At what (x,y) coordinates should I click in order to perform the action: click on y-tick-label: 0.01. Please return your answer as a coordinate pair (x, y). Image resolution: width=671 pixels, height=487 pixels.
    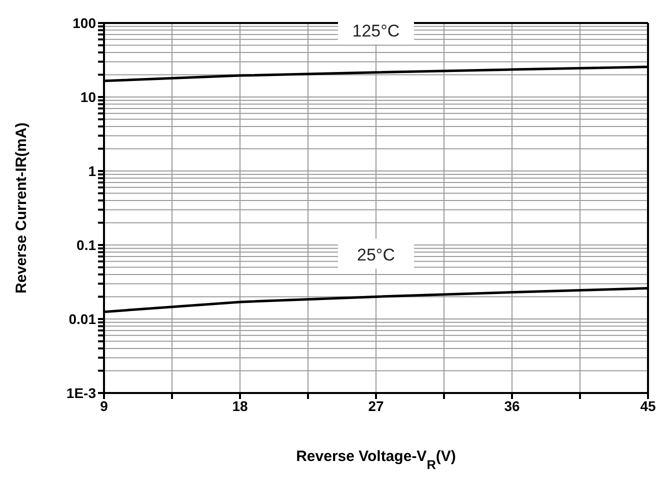
    Looking at the image, I should click on (82, 318).